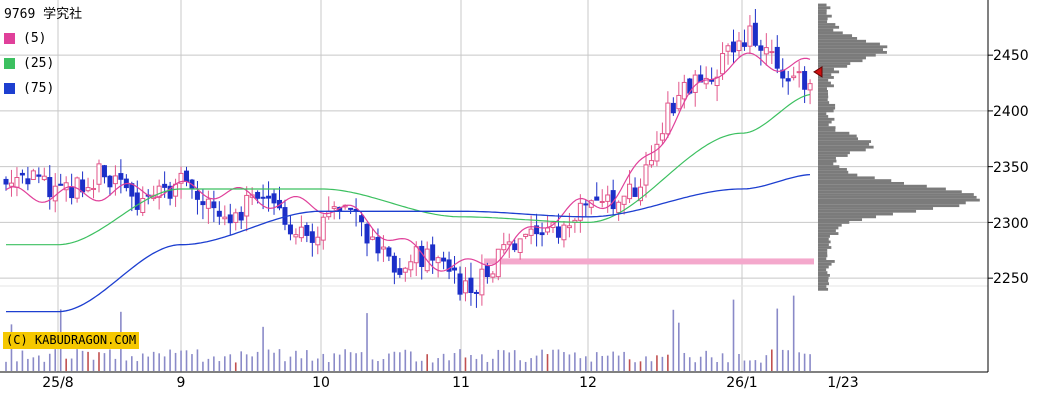  I want to click on current-price-arrow, so click(818, 71).